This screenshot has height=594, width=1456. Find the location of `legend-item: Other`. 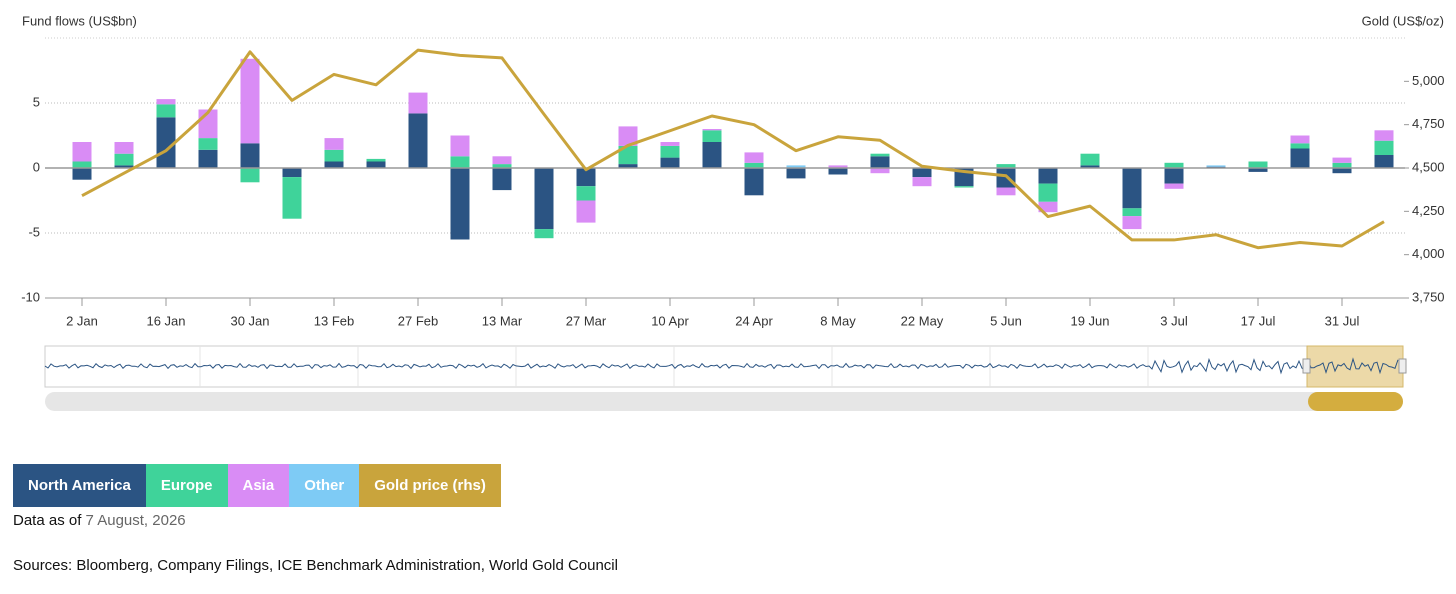

legend-item: Other is located at coordinates (324, 485).